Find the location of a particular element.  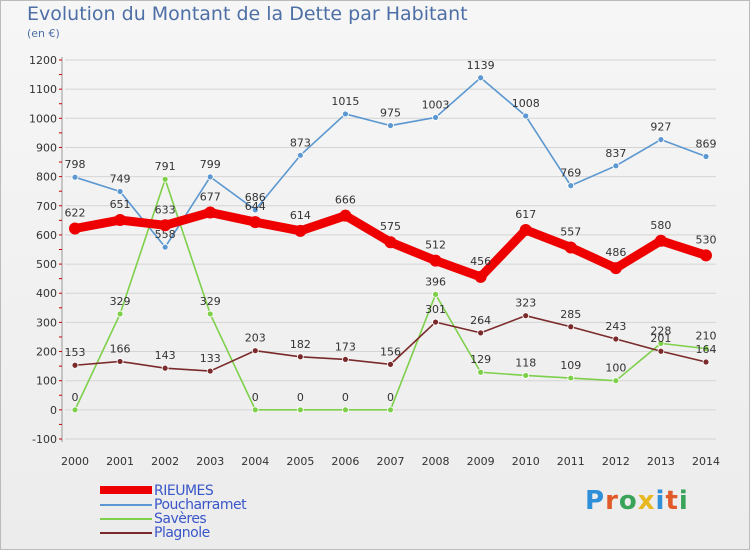

y-tick-label: 1100 is located at coordinates (43, 89).